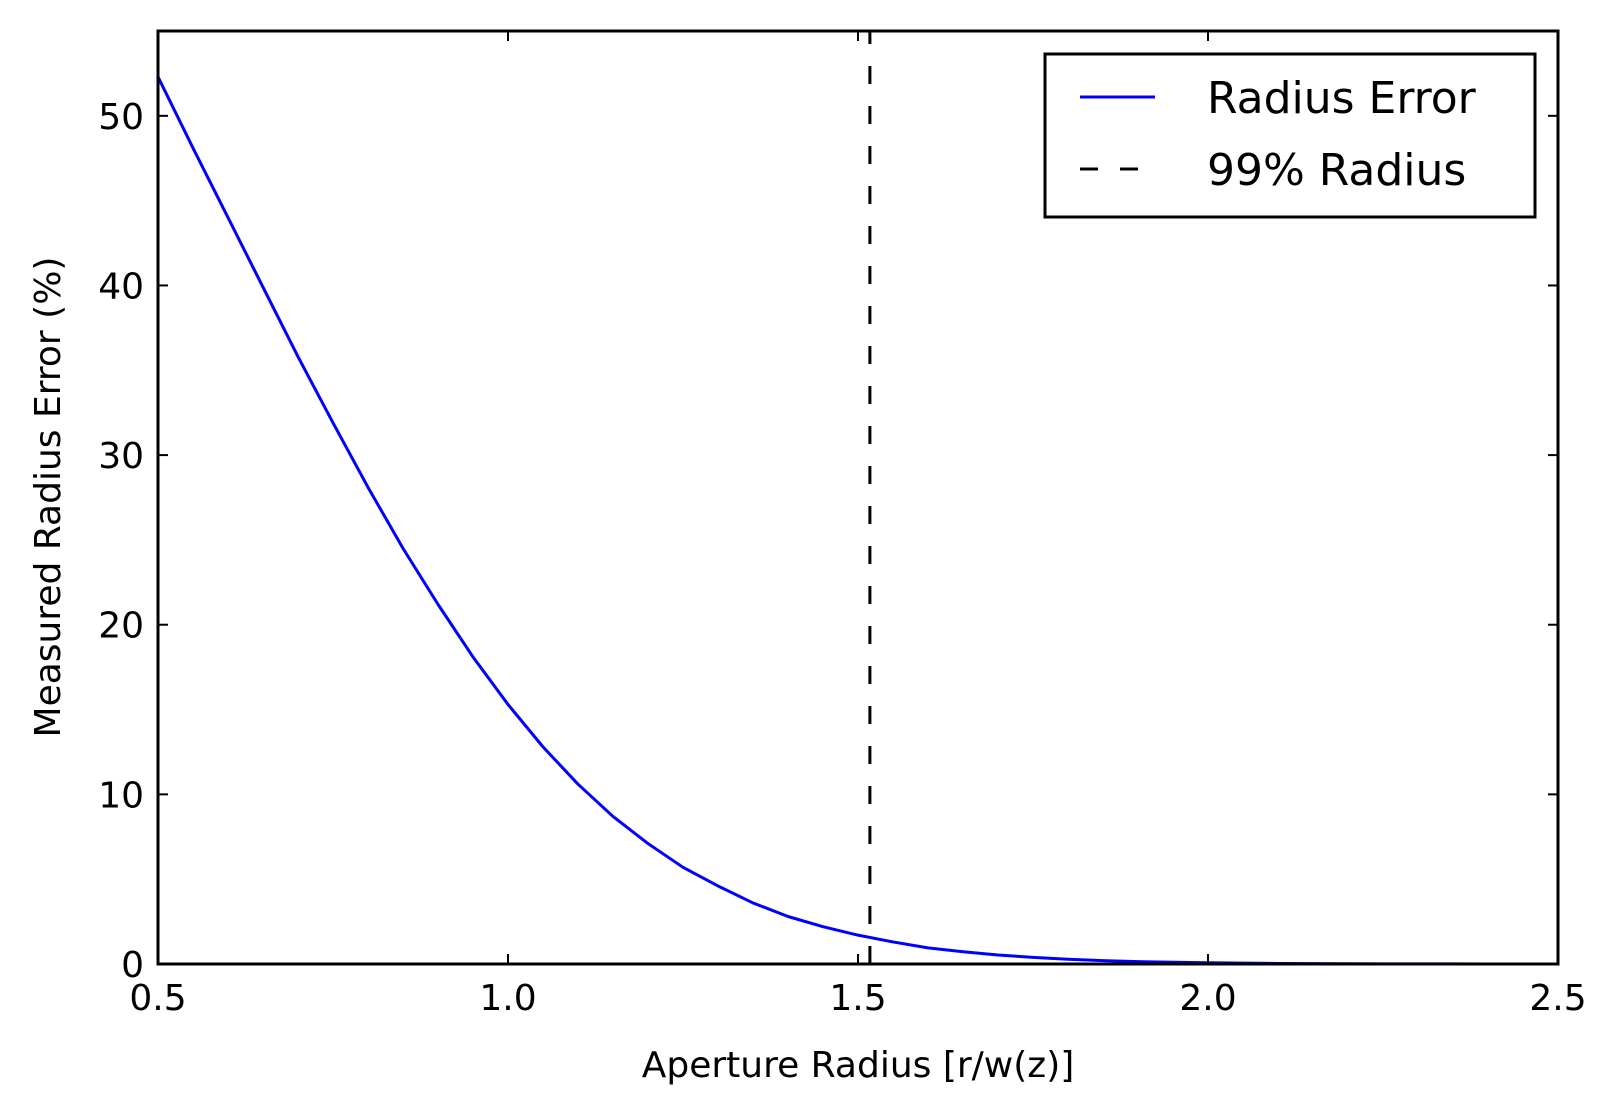  I want to click on y-tick-label: 40, so click(121, 286).